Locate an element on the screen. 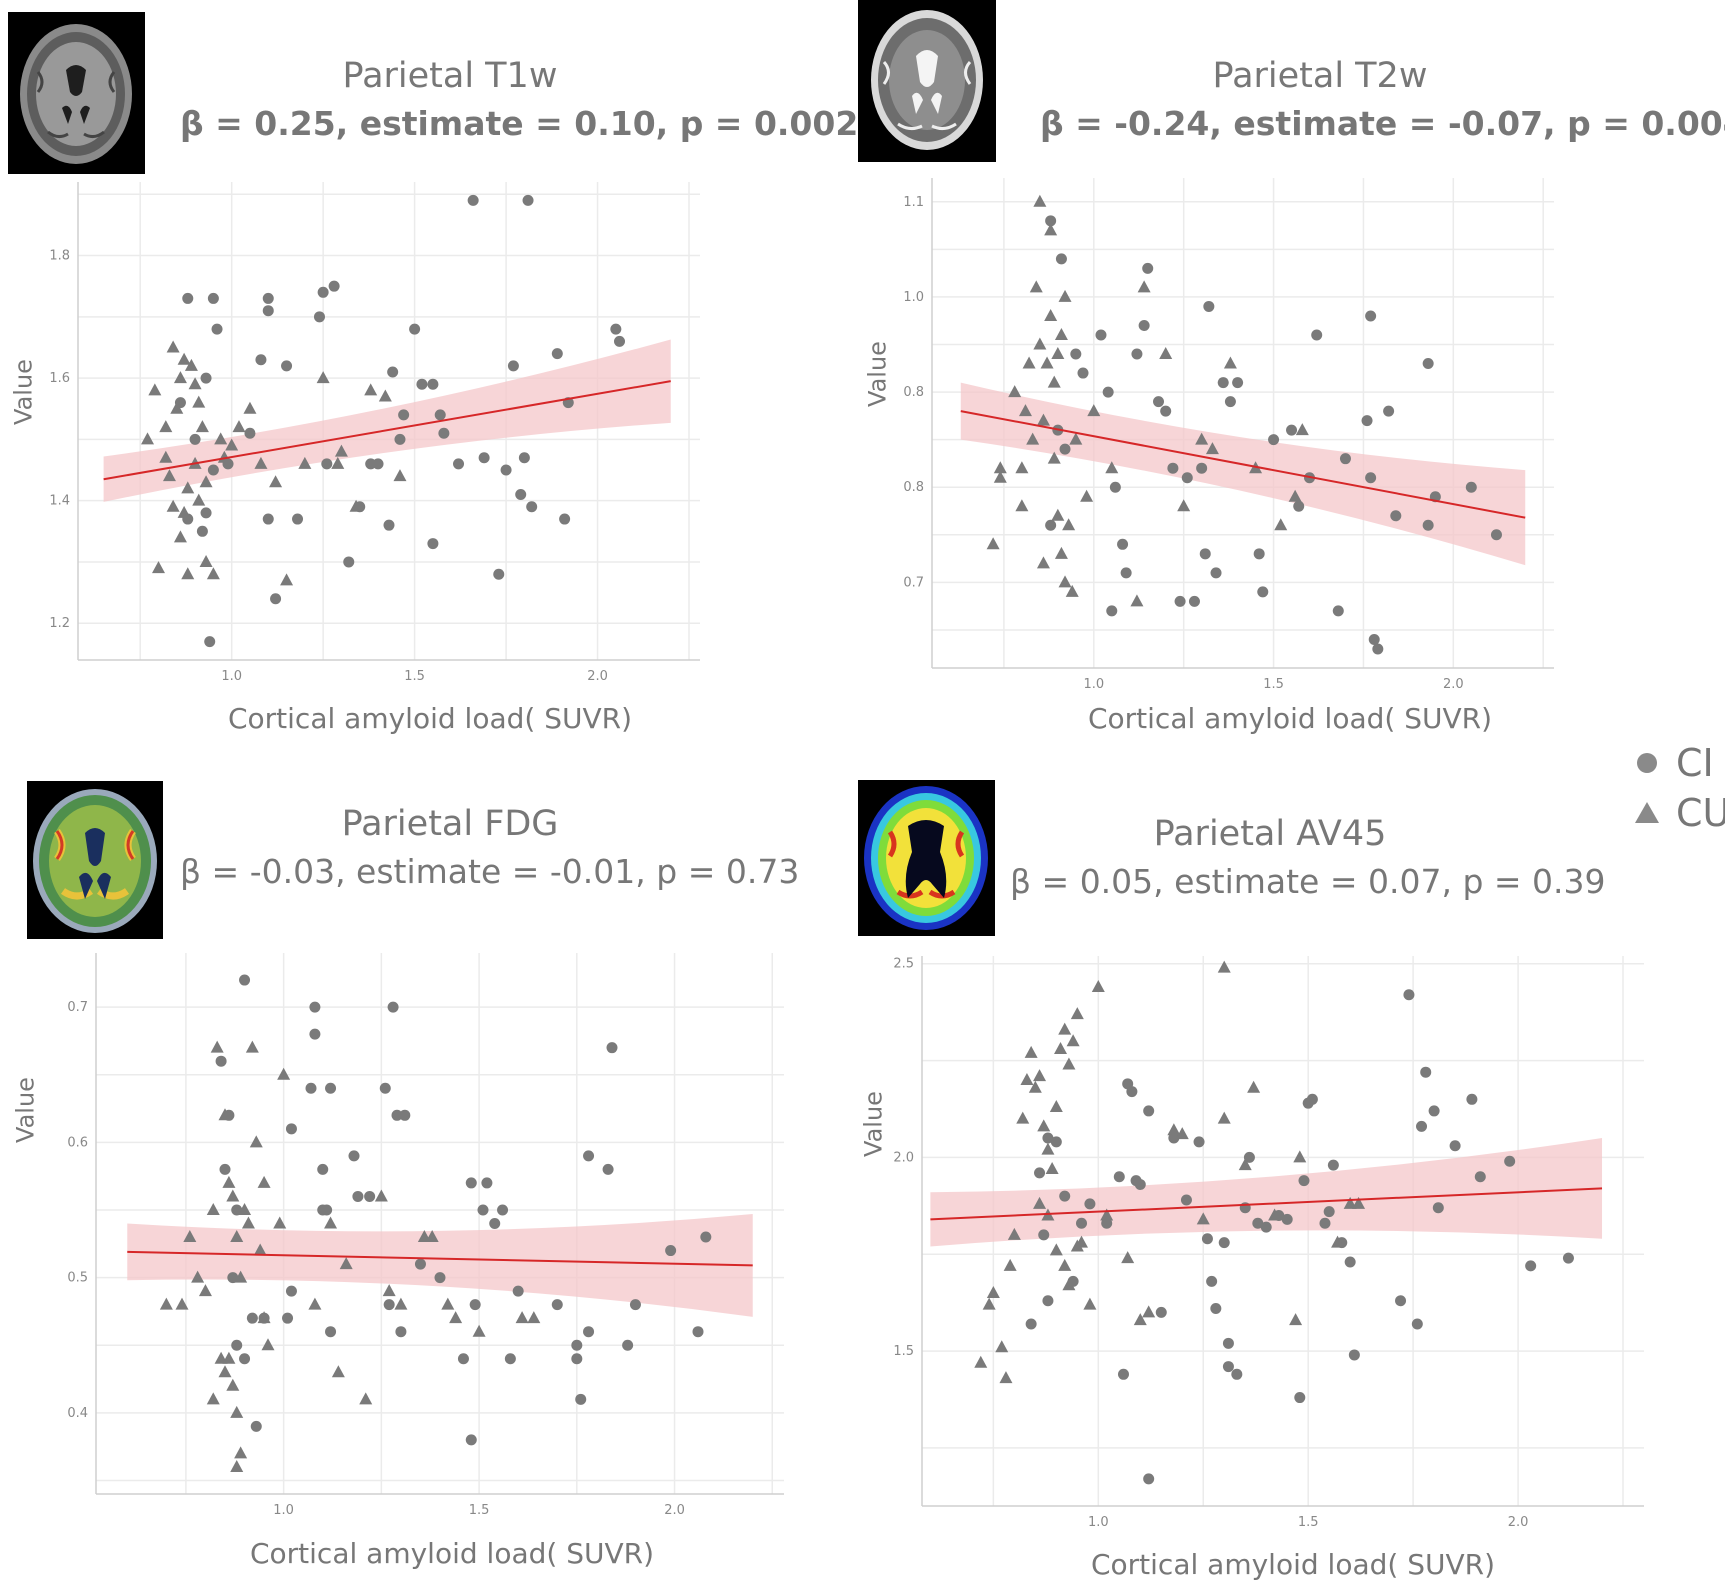 This screenshot has height=1581, width=1725. region-title: Parietal FDG is located at coordinates (450, 824).